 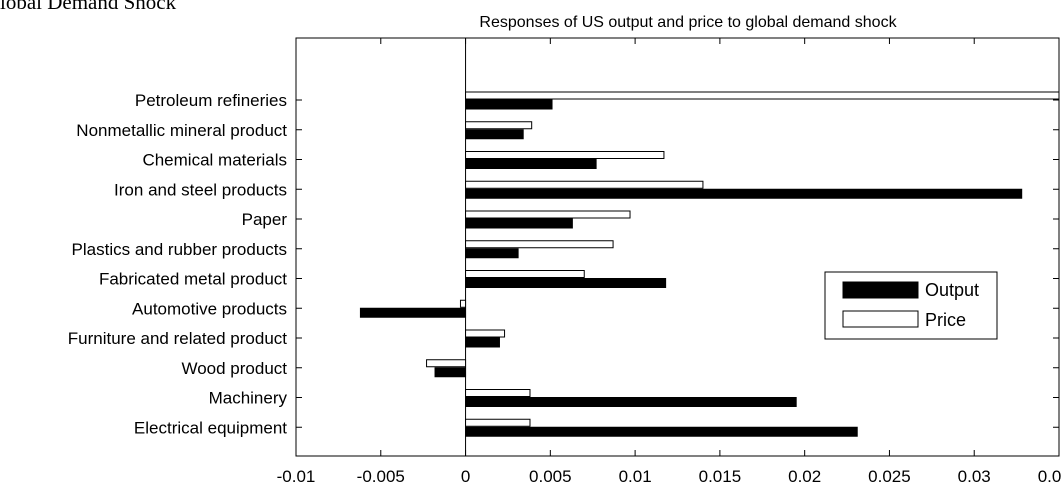 I want to click on x-tick-label: 0.035, so click(x=1050, y=476).